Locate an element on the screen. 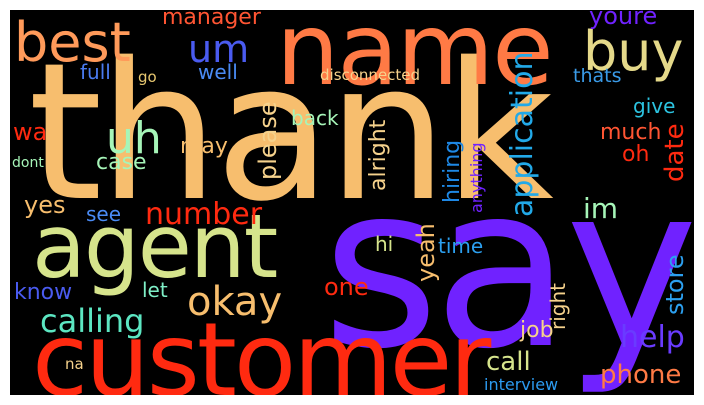  word-um: um is located at coordinates (219, 49).